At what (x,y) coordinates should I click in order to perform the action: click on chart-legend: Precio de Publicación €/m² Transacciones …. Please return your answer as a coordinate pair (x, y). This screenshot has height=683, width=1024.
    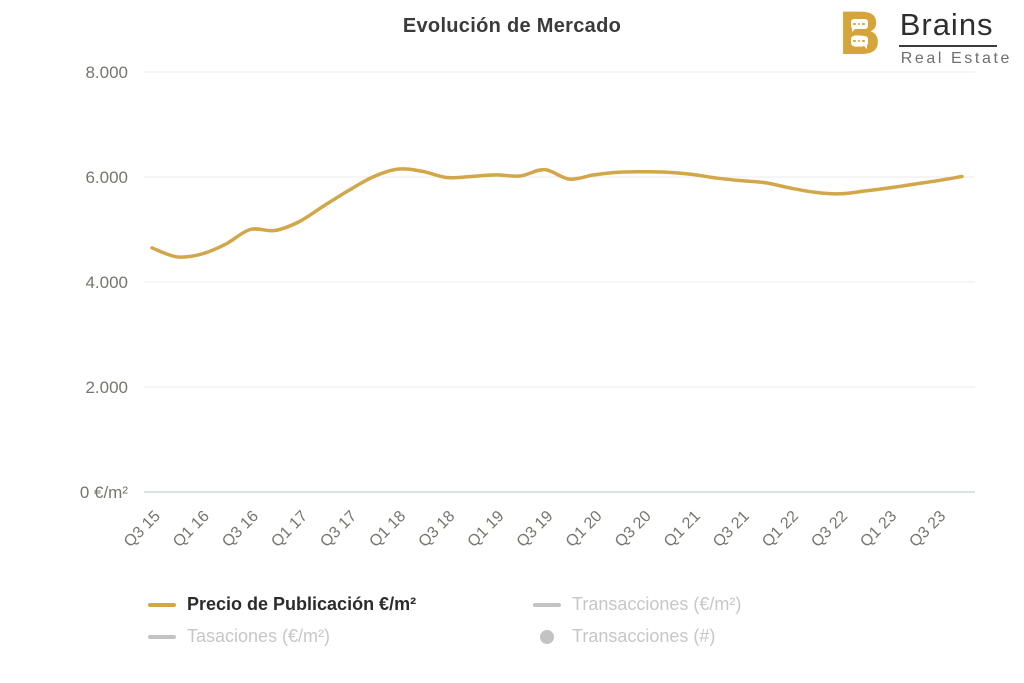
    Looking at the image, I should click on (444, 620).